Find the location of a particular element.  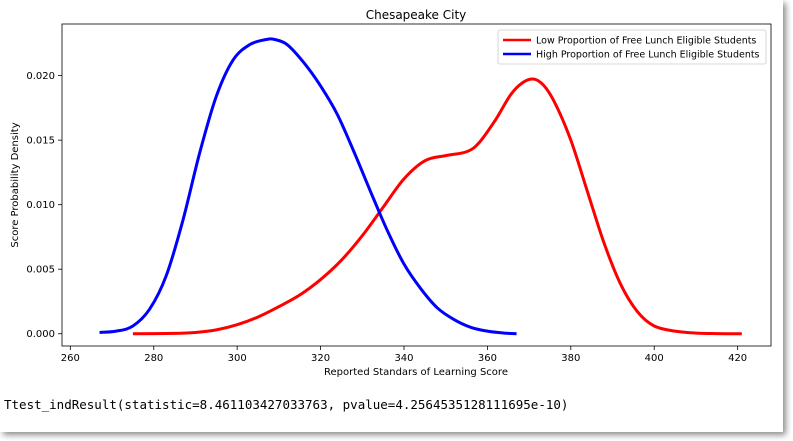

x-tick-label: 380 is located at coordinates (570, 358).